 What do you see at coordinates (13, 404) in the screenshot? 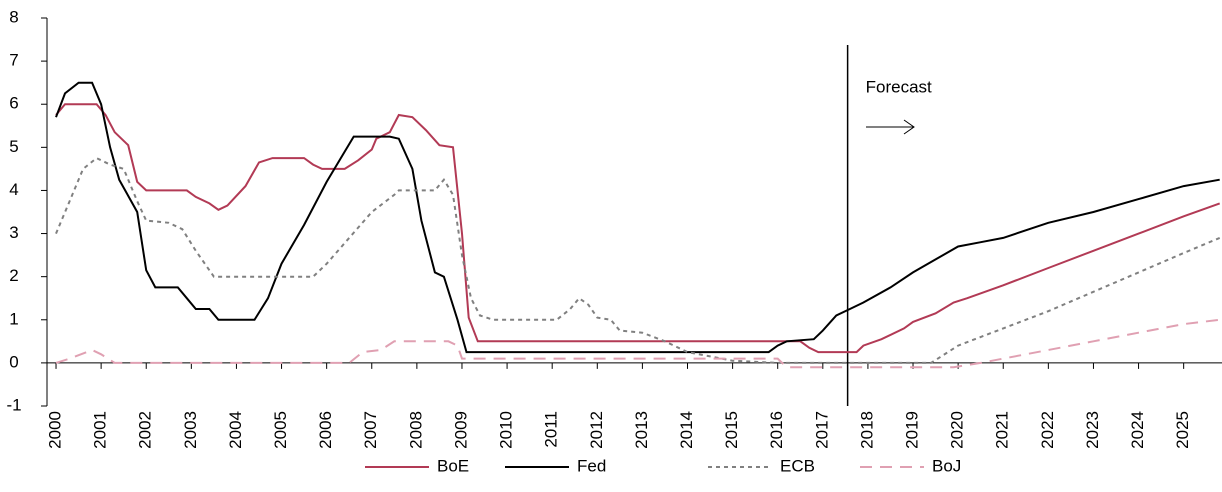
I see `y-tick-label: -1` at bounding box center [13, 404].